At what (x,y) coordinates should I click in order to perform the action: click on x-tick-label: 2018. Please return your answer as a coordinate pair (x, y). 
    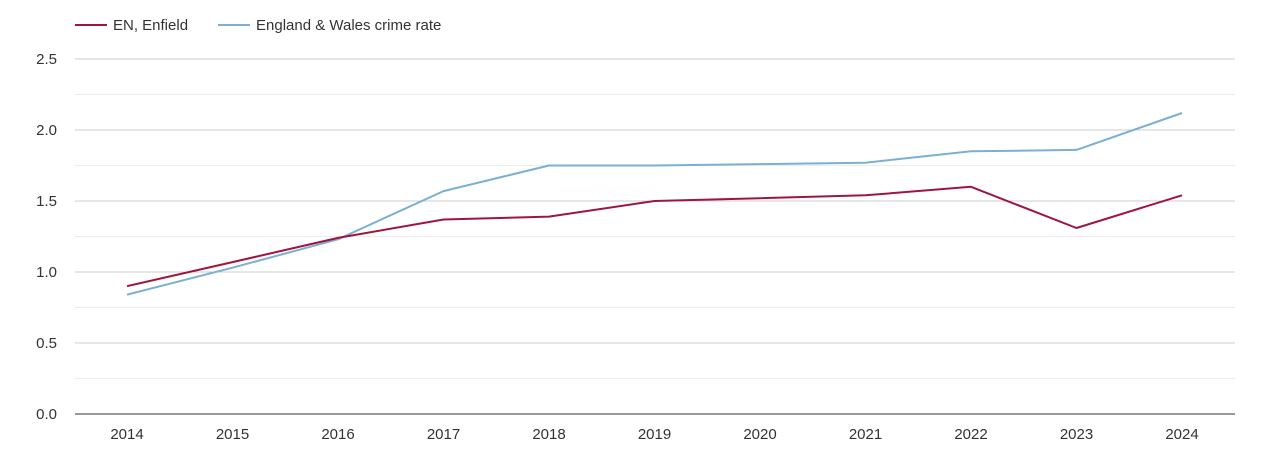
    Looking at the image, I should click on (548, 434).